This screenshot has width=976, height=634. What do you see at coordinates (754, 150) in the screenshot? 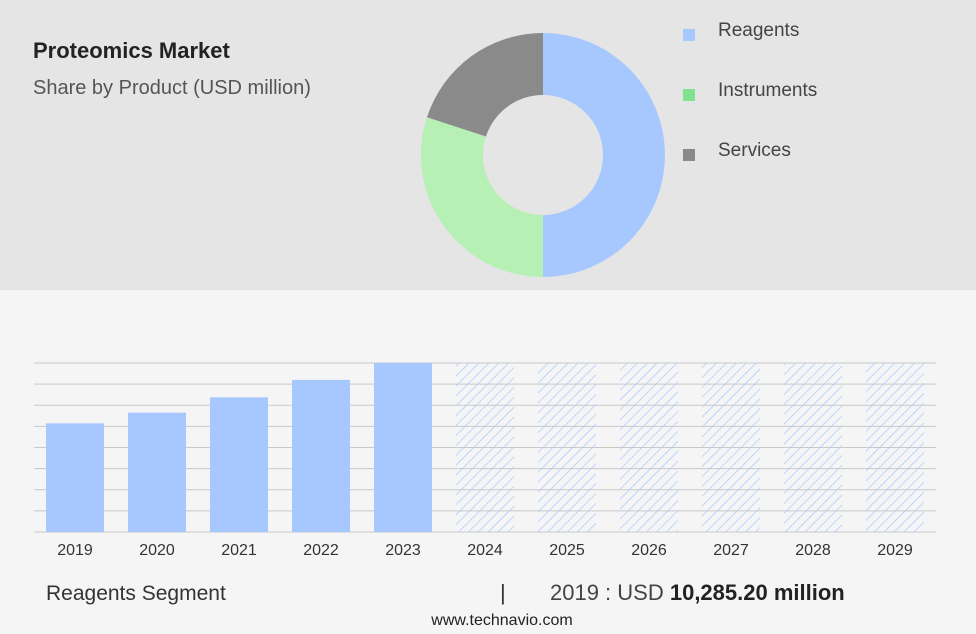
I see `legend-label: Services` at bounding box center [754, 150].